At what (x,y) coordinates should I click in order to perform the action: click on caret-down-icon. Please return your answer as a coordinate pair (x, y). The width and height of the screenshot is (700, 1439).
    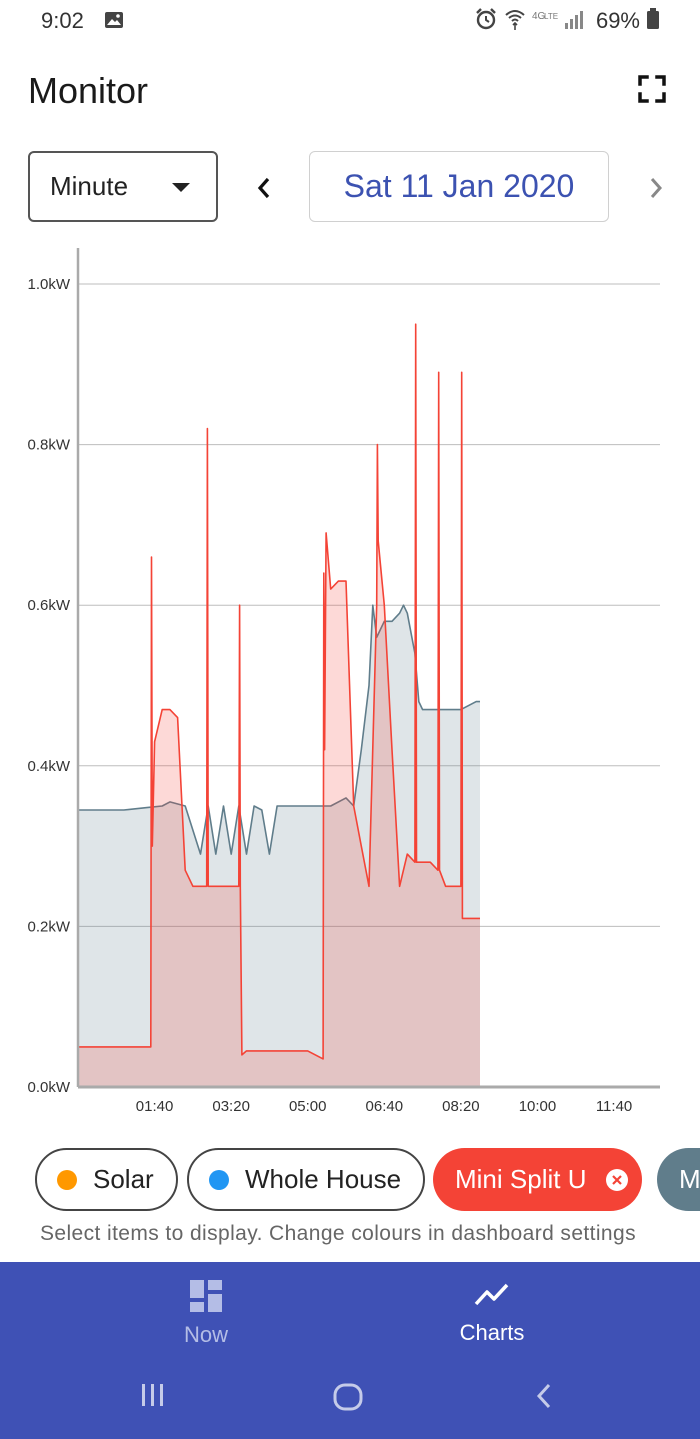
    Looking at the image, I should click on (181, 187).